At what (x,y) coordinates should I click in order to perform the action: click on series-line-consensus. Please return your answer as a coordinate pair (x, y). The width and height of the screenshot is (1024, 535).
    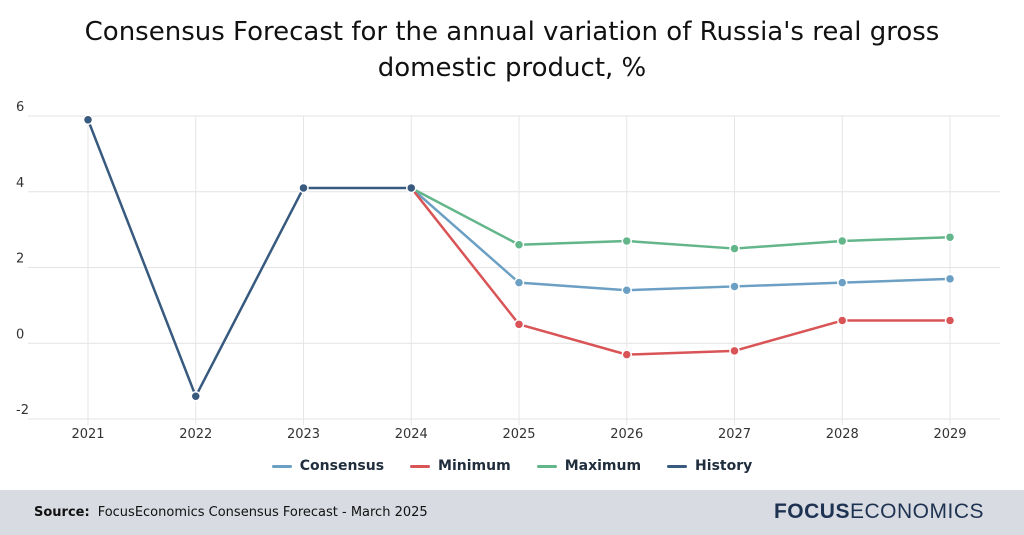
    Looking at the image, I should click on (680, 239).